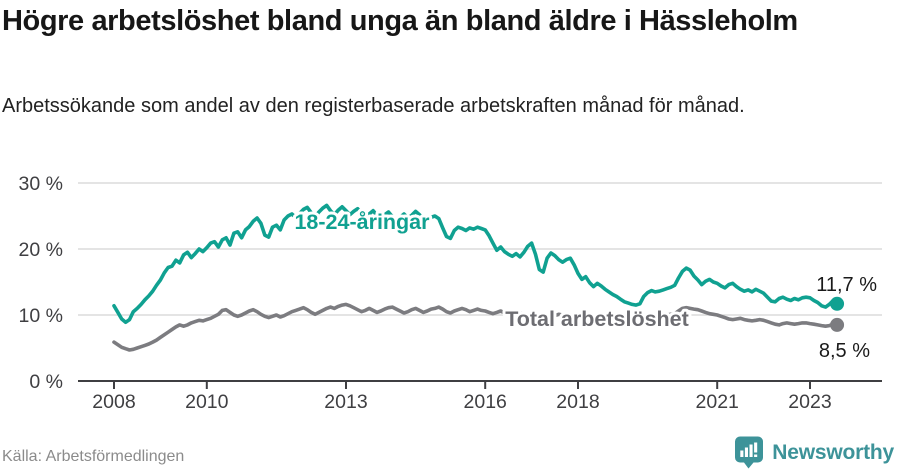  Describe the element at coordinates (844, 351) in the screenshot. I see `series-end-value-label: 8,5 %` at that location.